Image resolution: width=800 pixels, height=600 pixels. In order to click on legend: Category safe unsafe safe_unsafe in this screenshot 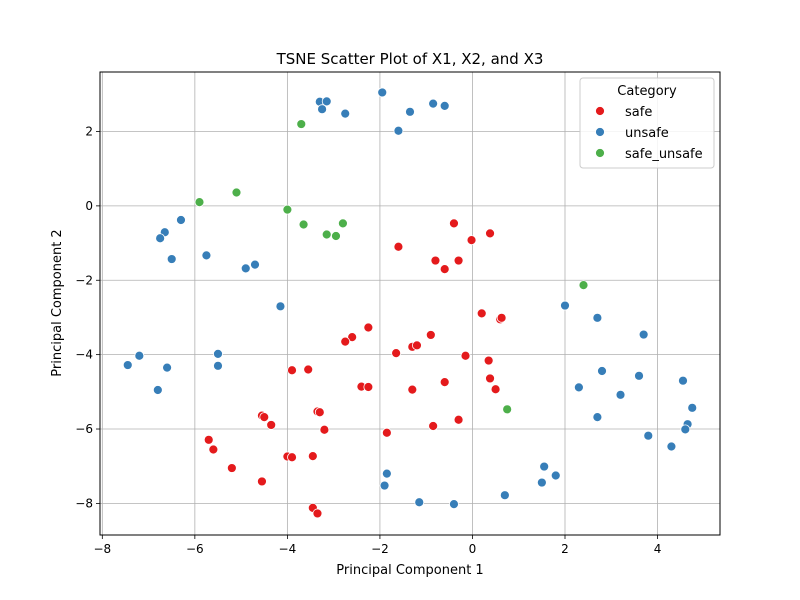, I will do `click(647, 123)`.